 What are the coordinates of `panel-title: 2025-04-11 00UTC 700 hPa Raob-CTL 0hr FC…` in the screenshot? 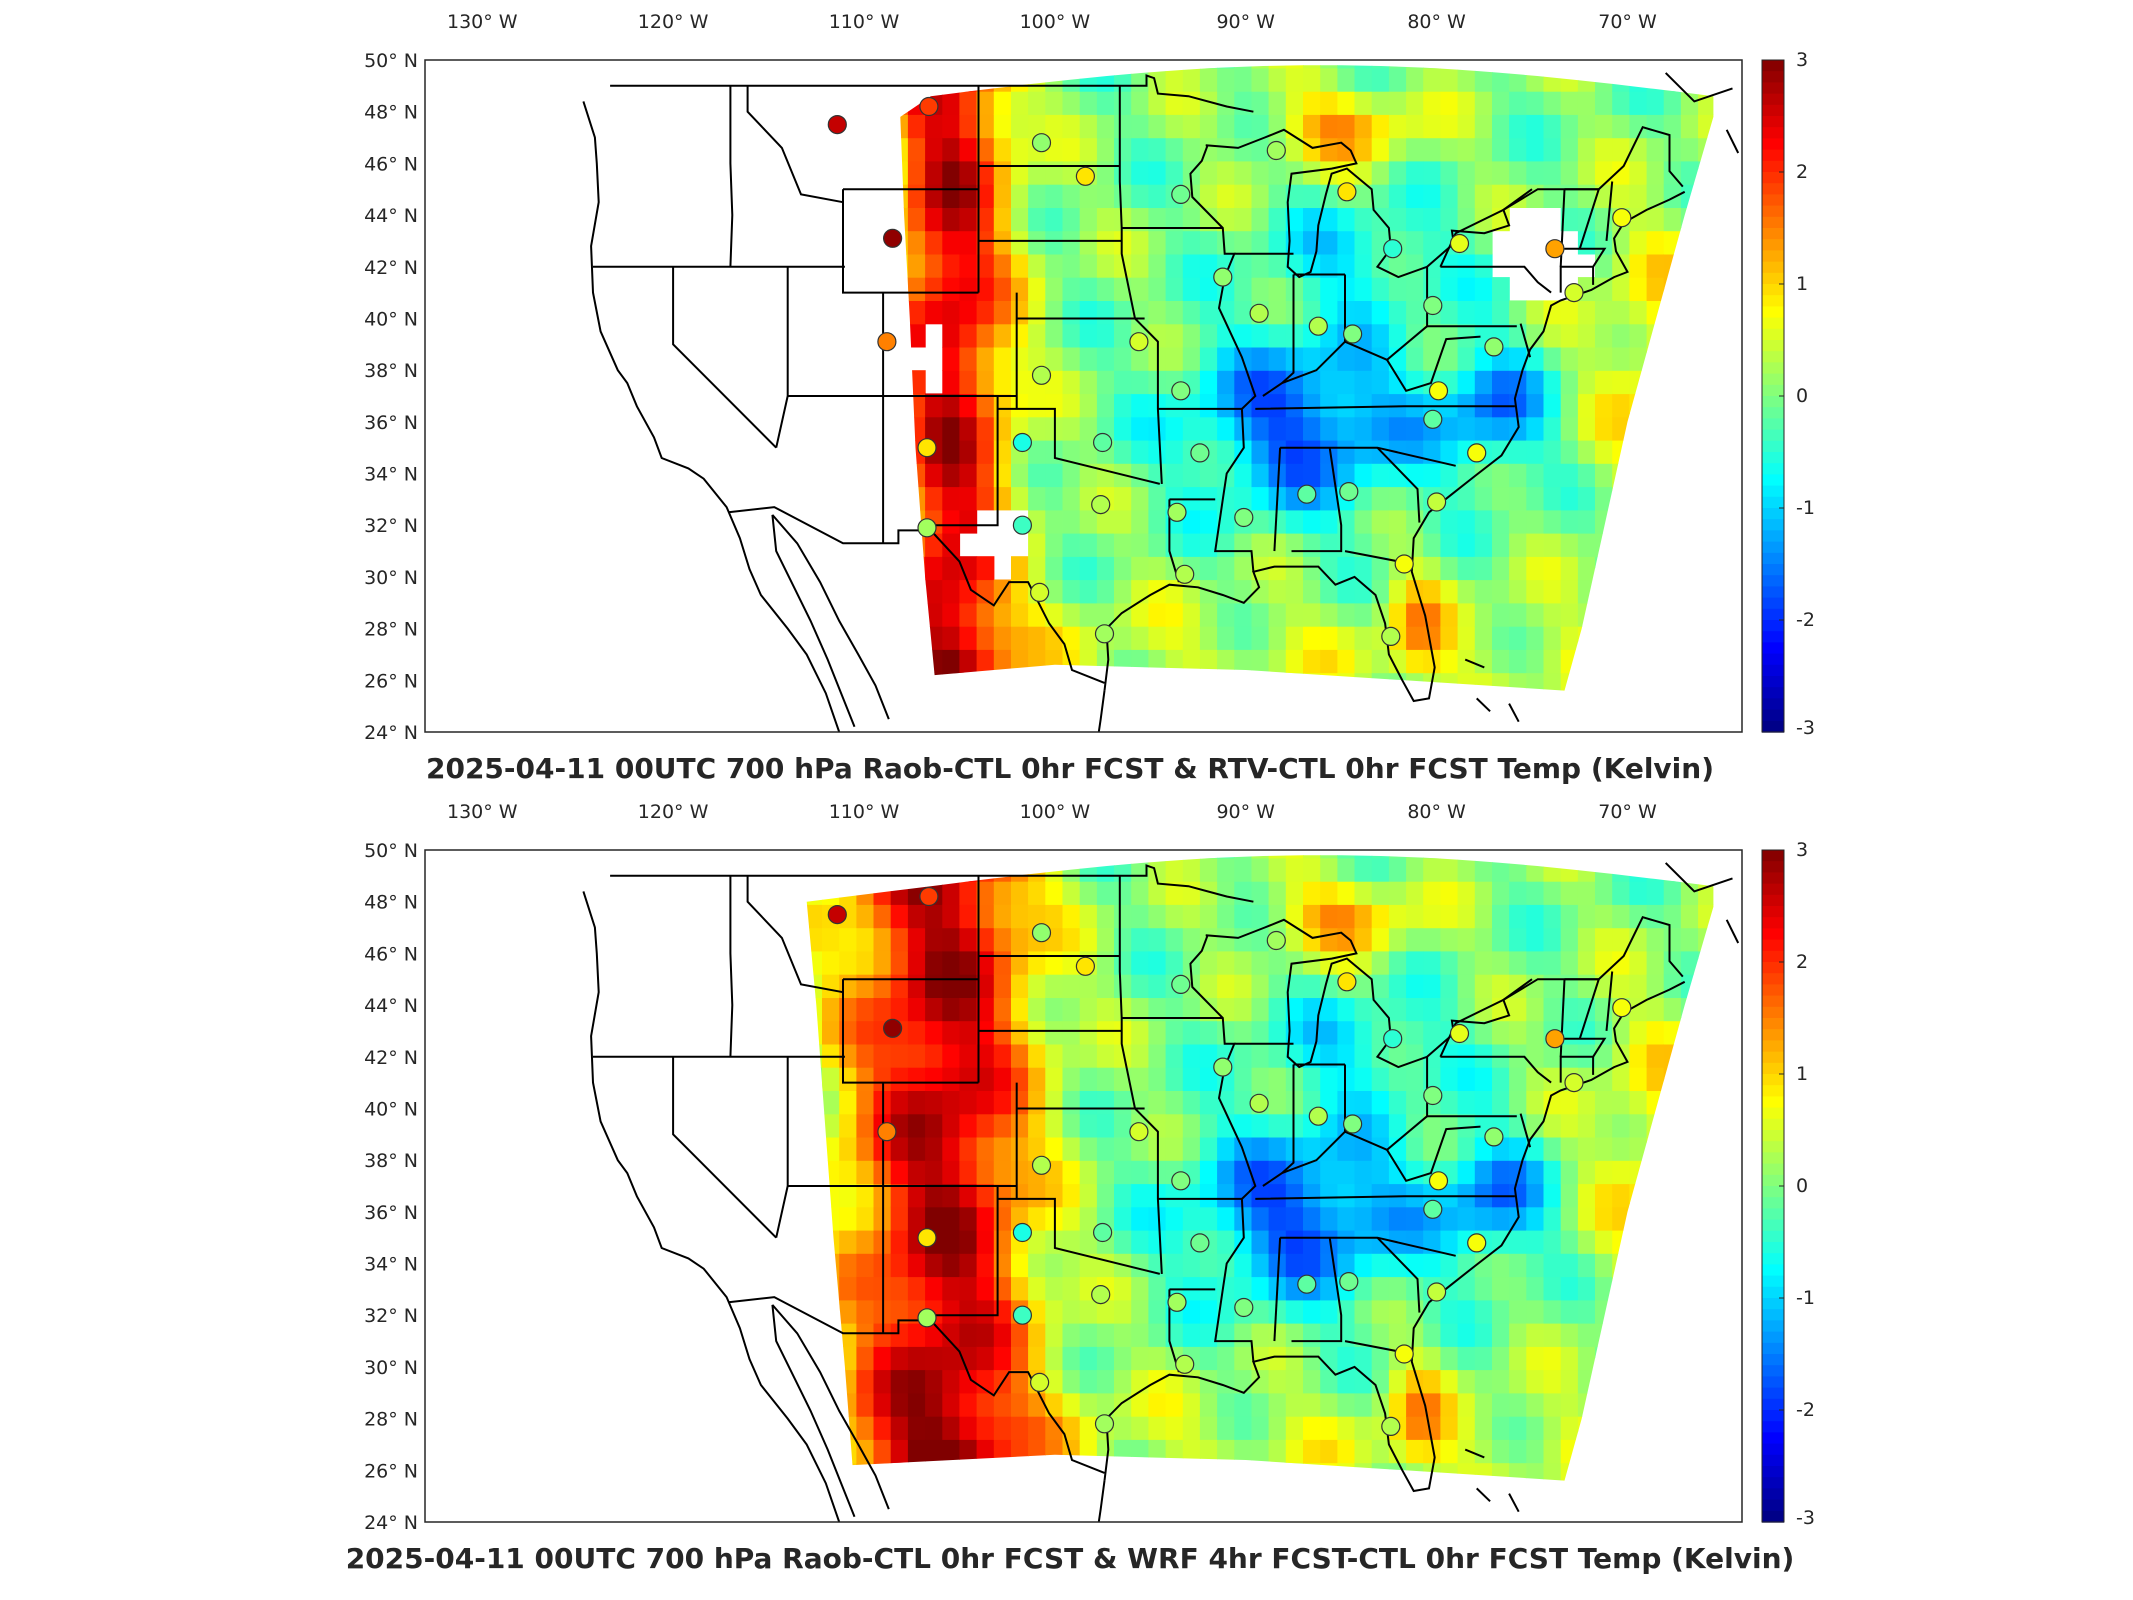 It's located at (1070, 768).